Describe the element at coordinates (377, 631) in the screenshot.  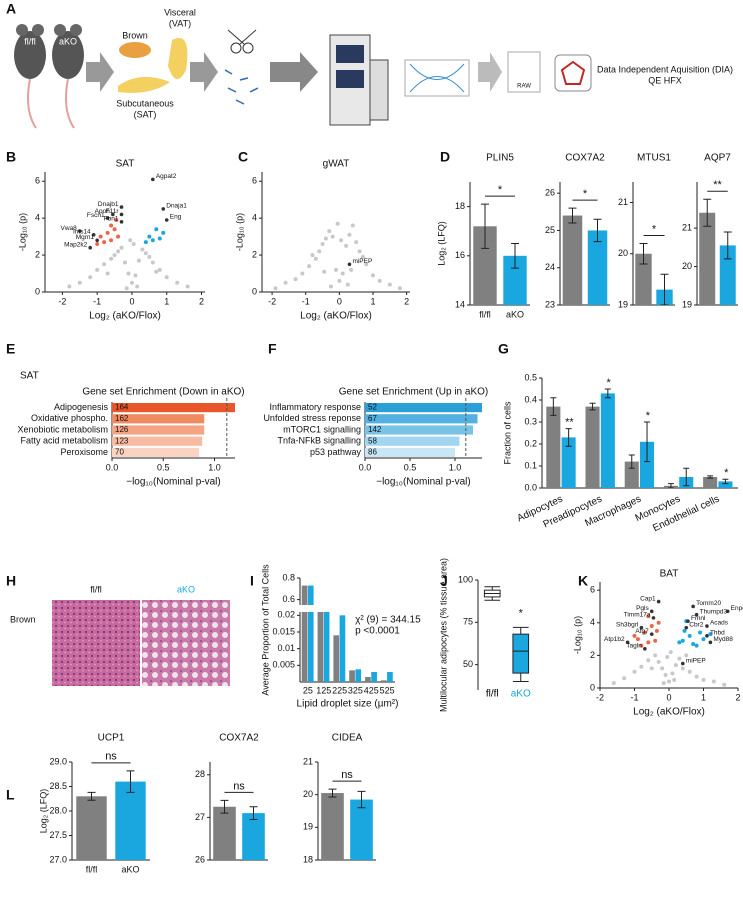
I see `annotation: p <0.0001` at that location.